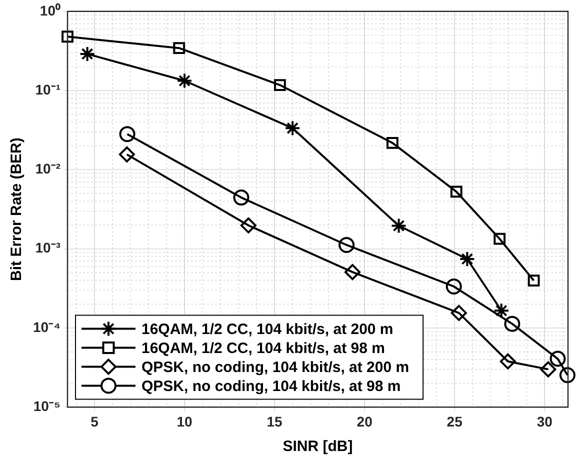  What do you see at coordinates (454, 421) in the screenshot?
I see `x-tick-label: 25` at bounding box center [454, 421].